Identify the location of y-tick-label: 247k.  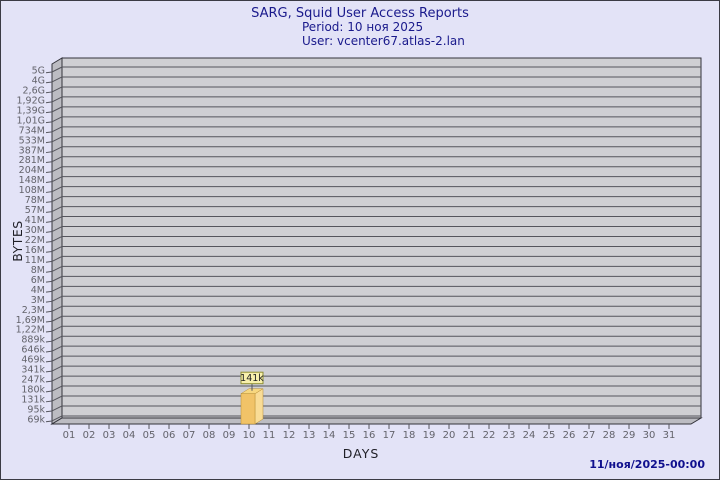
(33, 380).